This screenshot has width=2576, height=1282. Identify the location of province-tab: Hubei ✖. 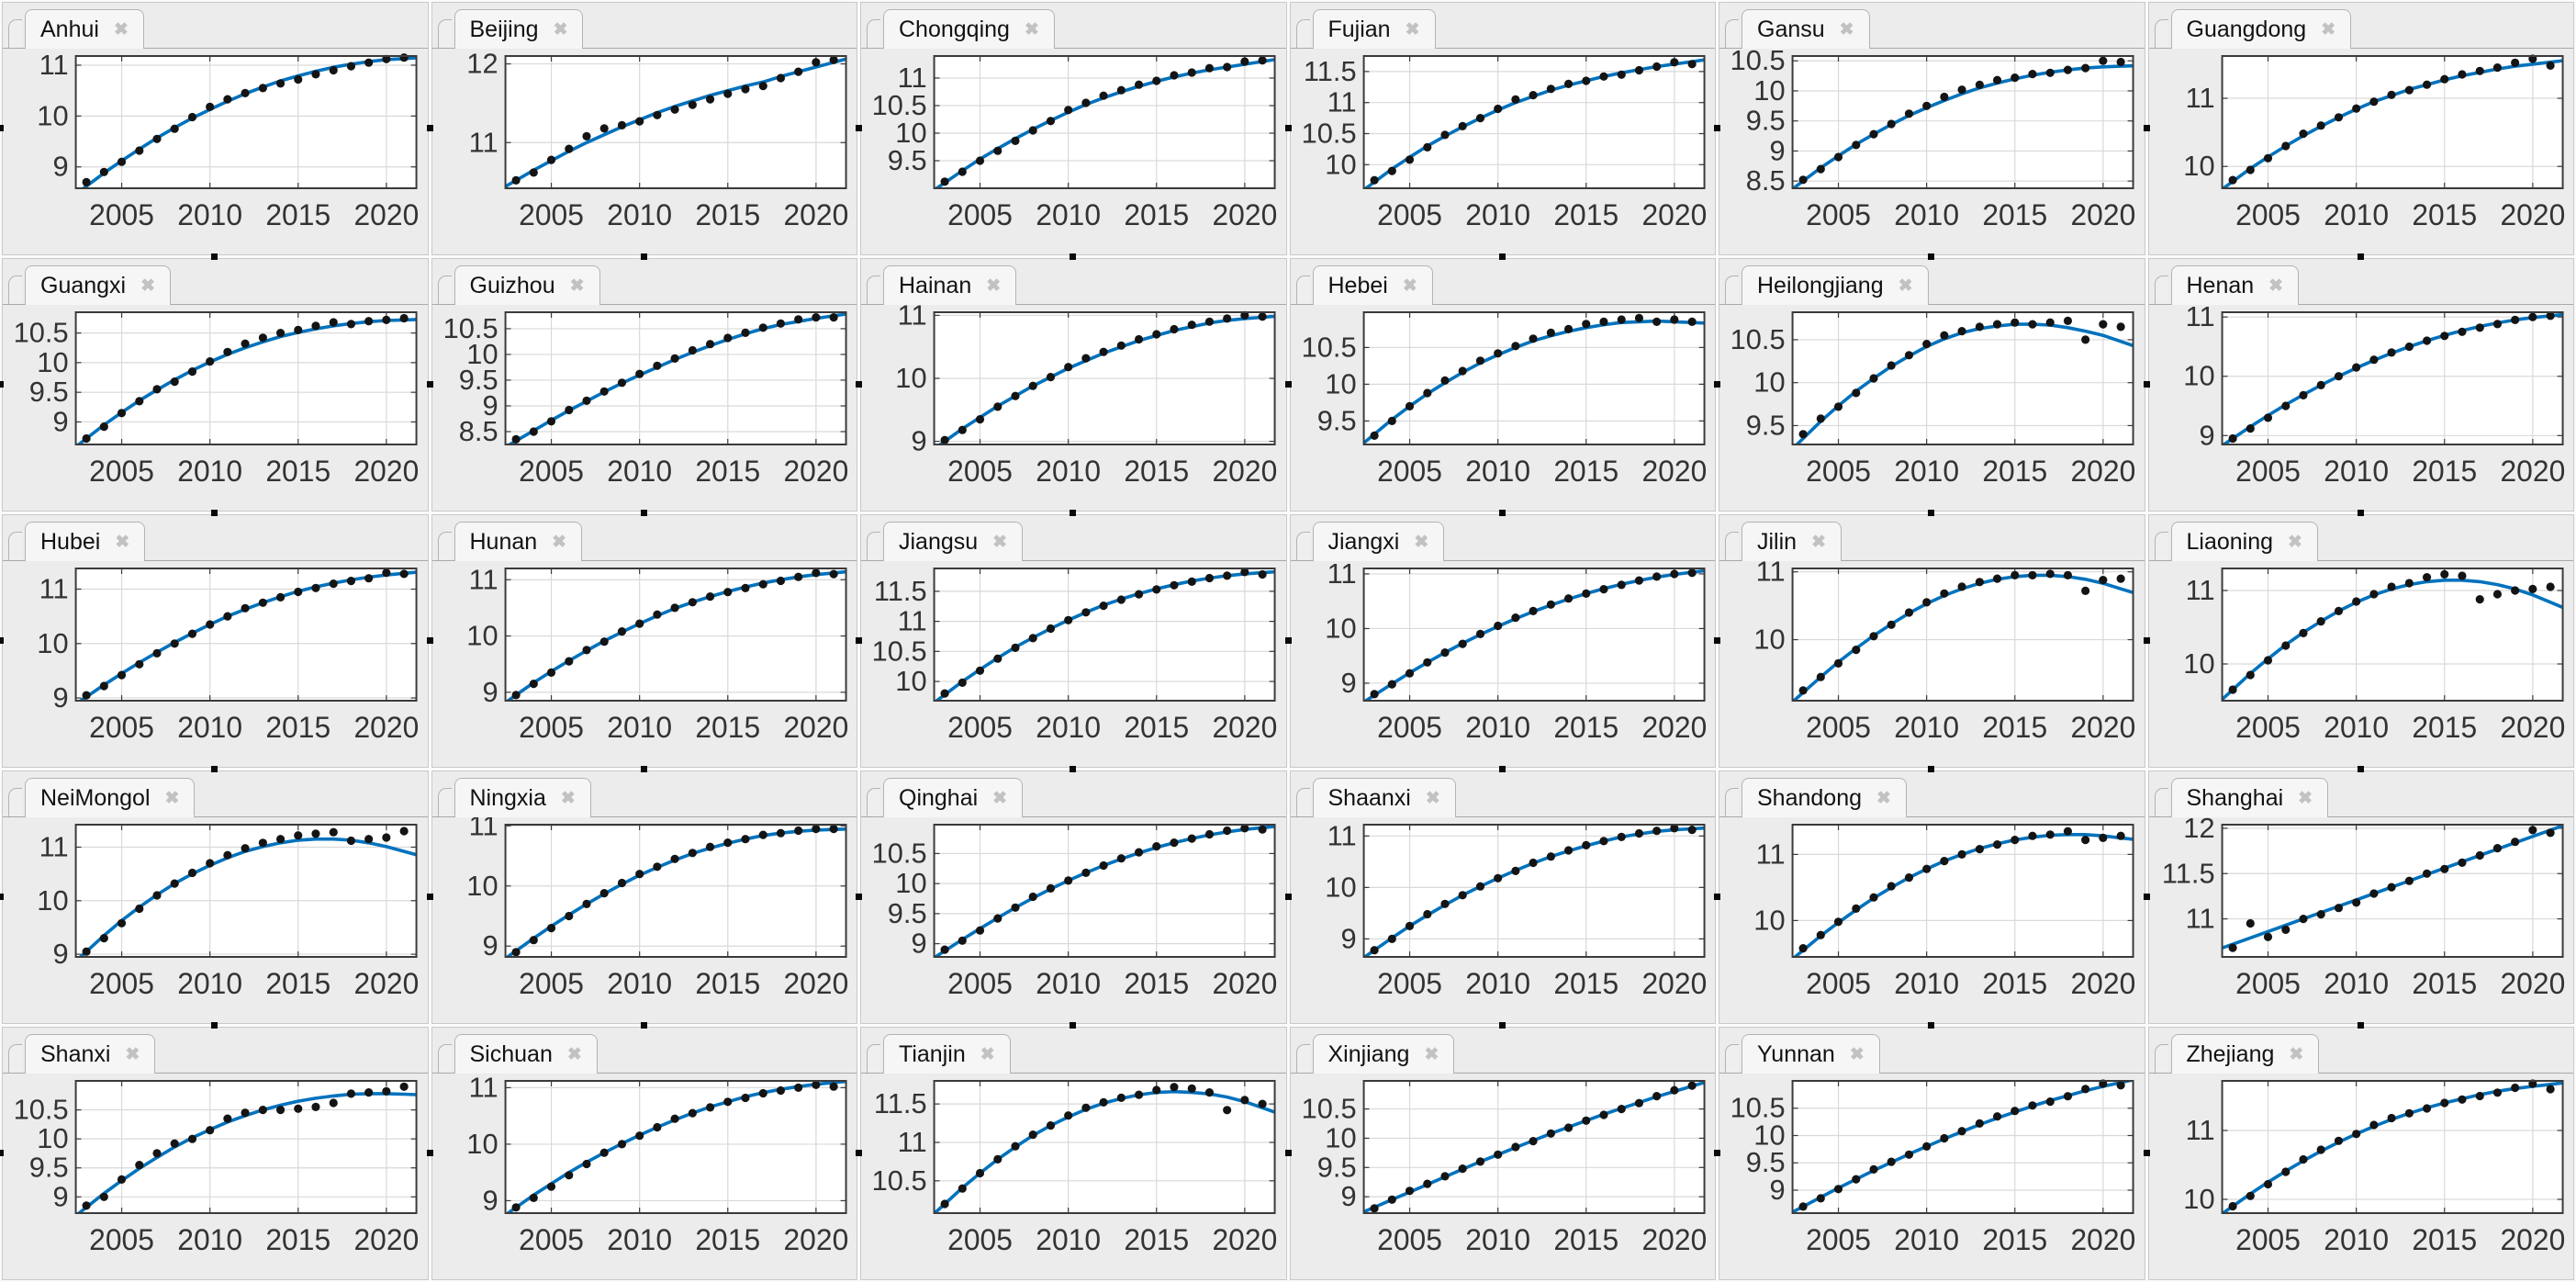
(85, 542).